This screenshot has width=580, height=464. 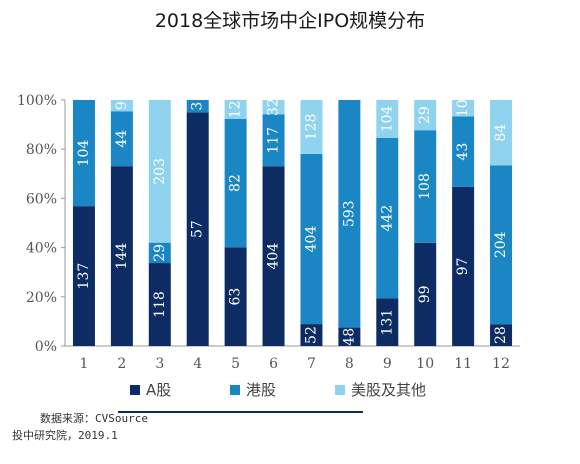 I want to click on legend-label: A股, so click(x=158, y=390).